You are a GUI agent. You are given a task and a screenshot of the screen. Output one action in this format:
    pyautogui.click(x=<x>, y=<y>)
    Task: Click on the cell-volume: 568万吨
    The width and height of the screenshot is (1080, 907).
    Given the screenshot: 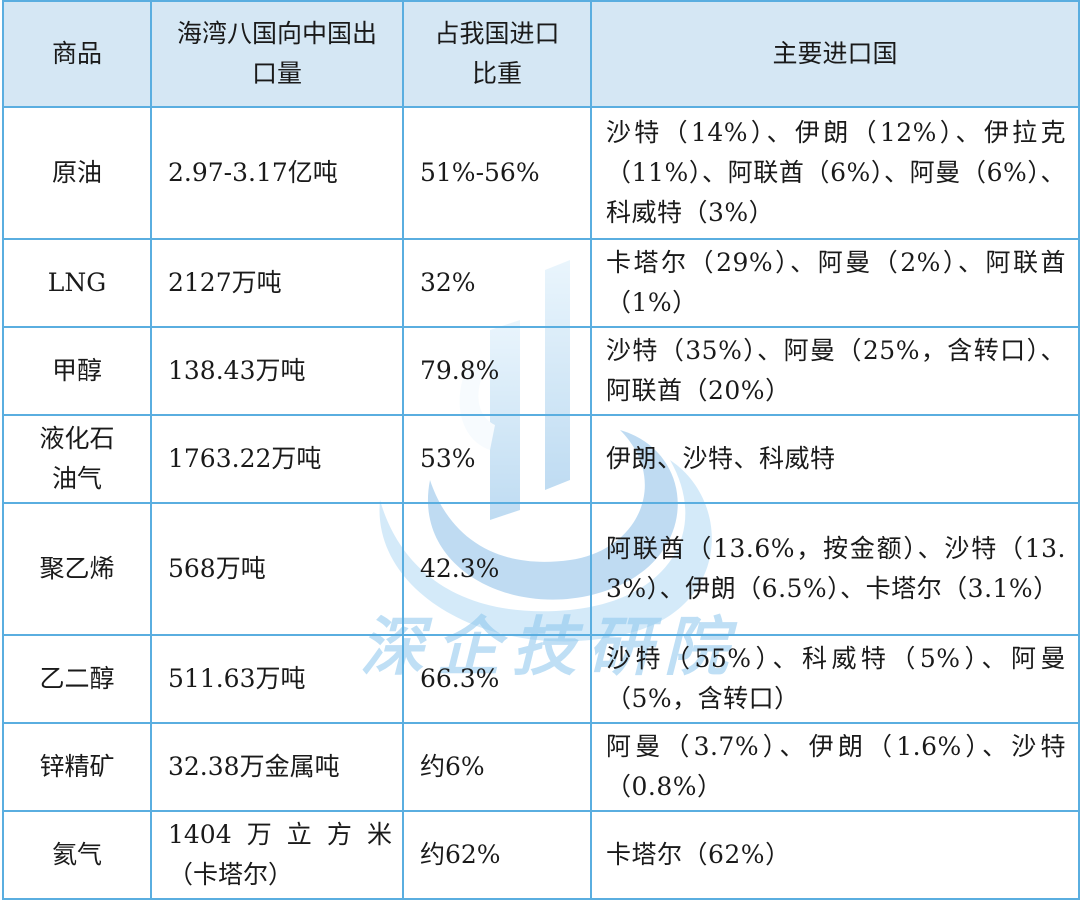 What is the action you would take?
    pyautogui.click(x=277, y=569)
    